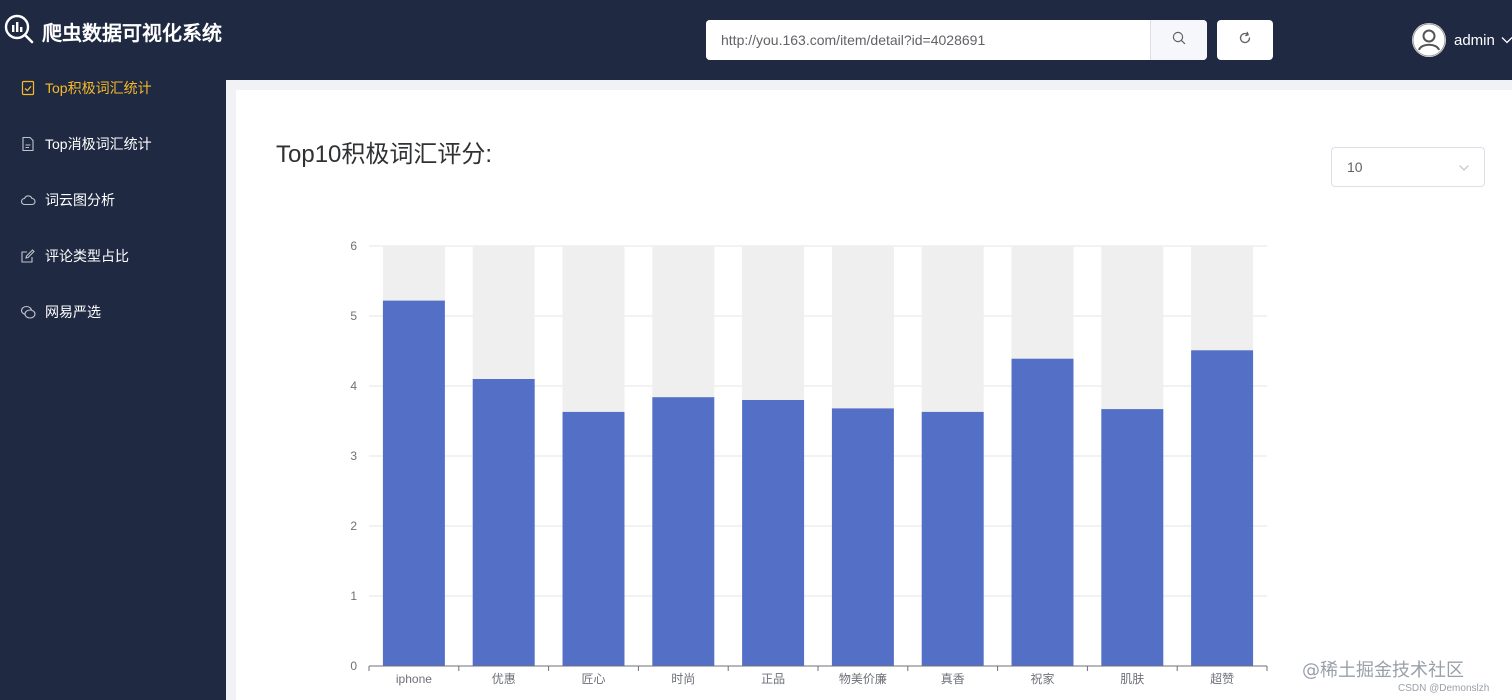  Describe the element at coordinates (28, 256) in the screenshot. I see `edit-icon` at that location.